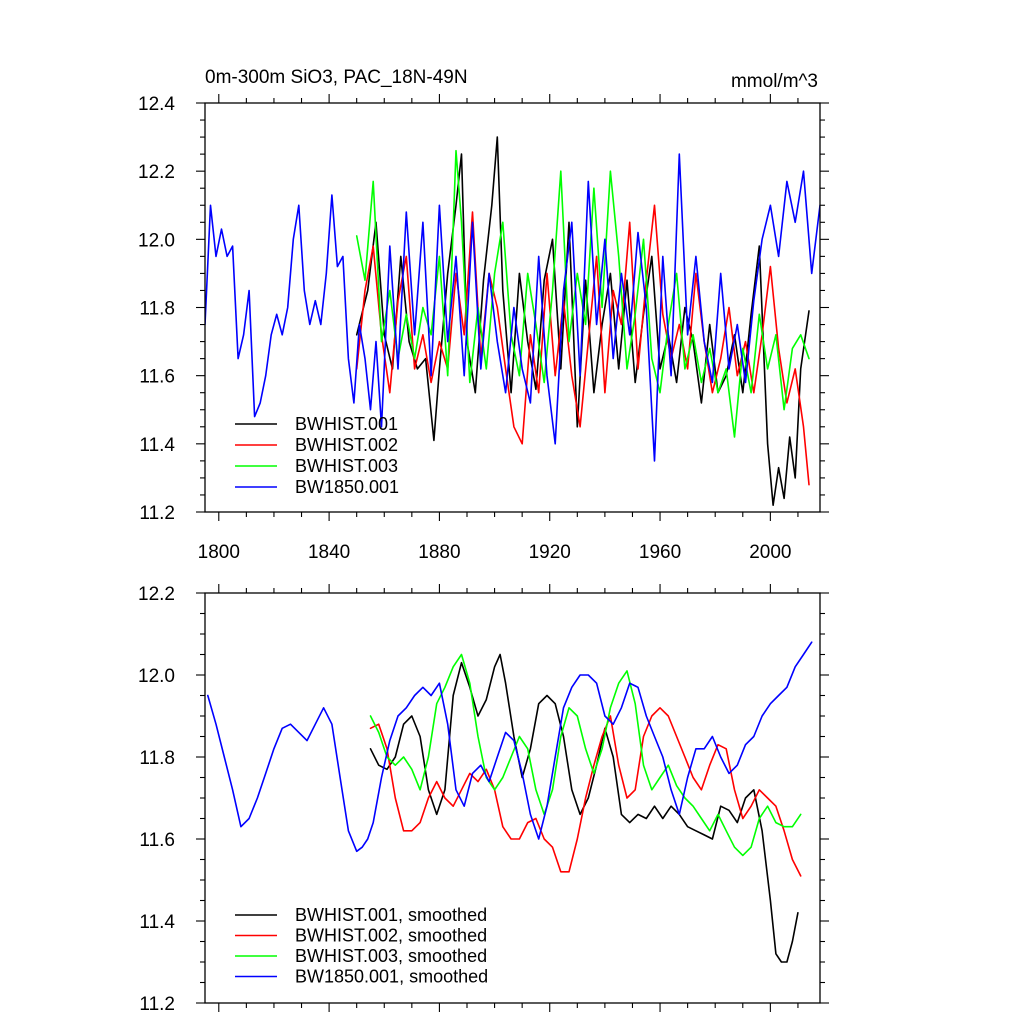 This screenshot has width=1024, height=1024. I want to click on y-tick-label: 12.4, so click(156, 104).